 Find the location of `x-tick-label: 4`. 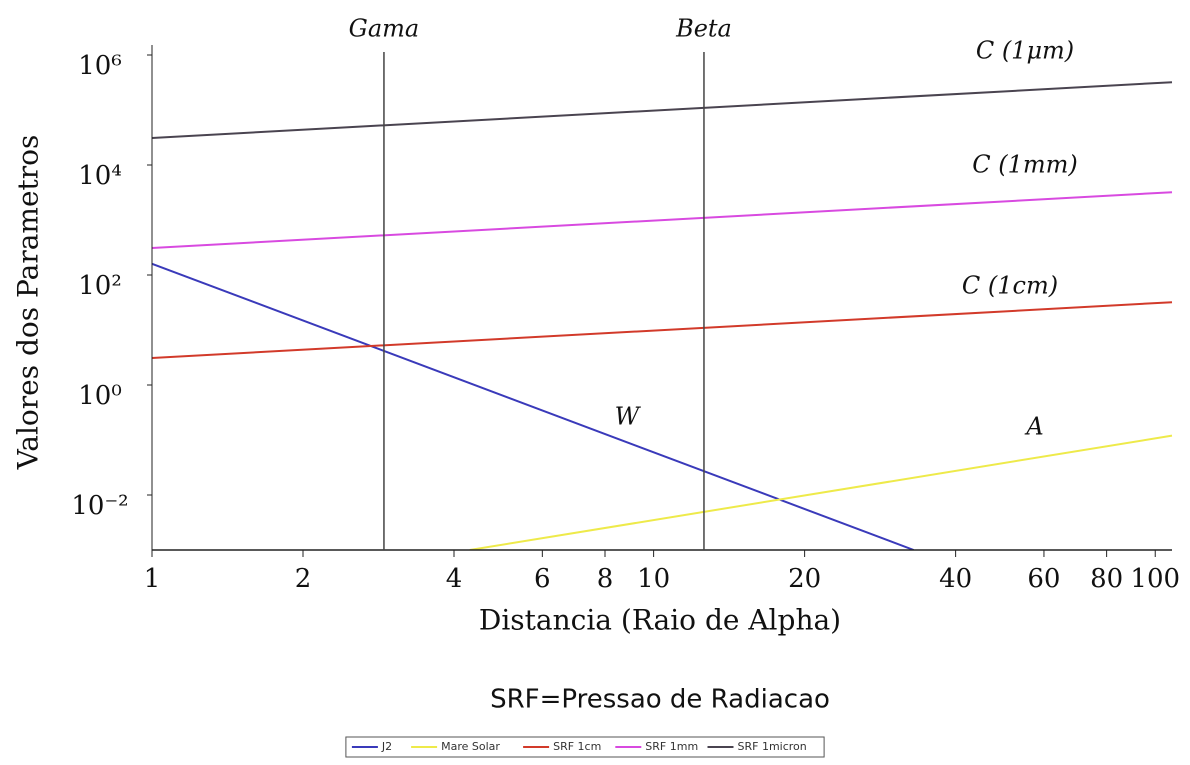

x-tick-label: 4 is located at coordinates (454, 579).